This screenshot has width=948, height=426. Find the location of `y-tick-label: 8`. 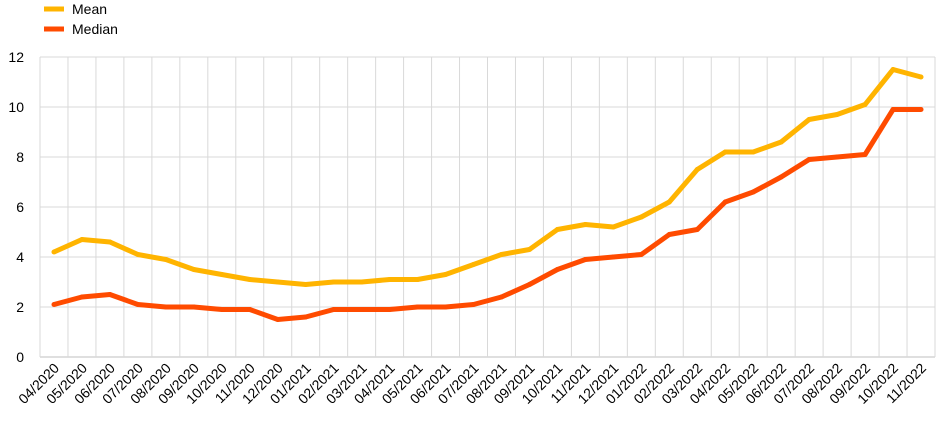

y-tick-label: 8 is located at coordinates (20, 157).